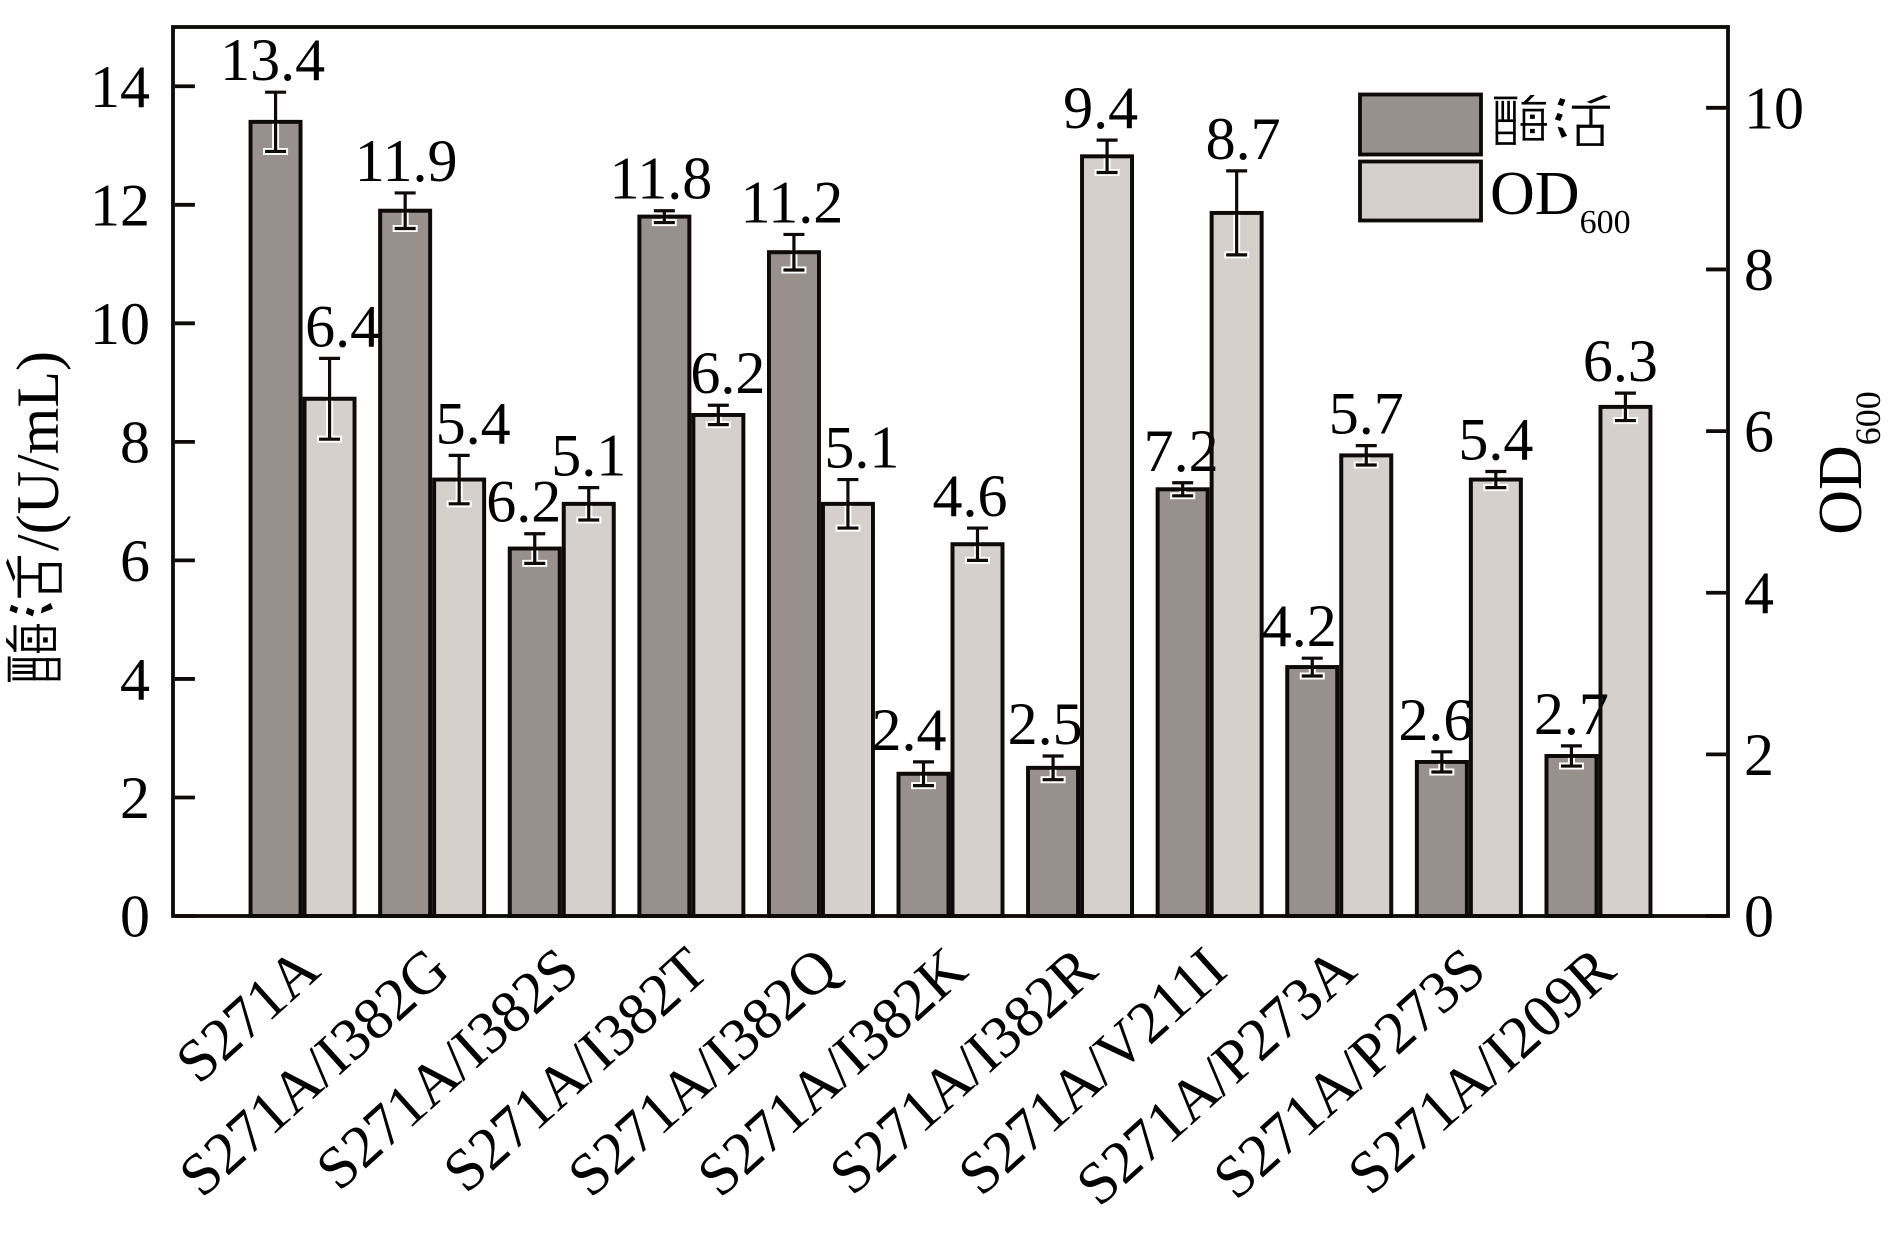 The height and width of the screenshot is (1247, 1890). Describe the element at coordinates (660, 179) in the screenshot. I see `svg-text: 11.8` at that location.